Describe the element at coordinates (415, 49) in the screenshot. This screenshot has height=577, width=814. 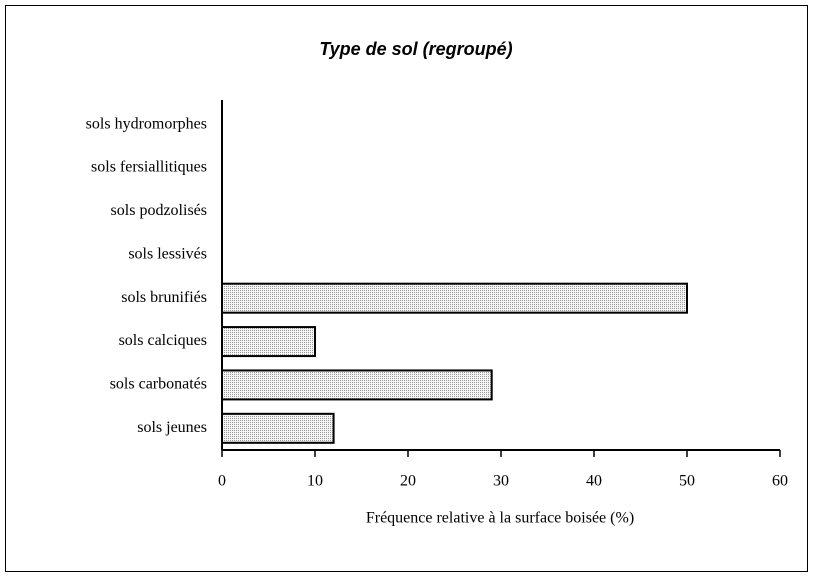
I see `chart-title: Type de sol (regroupé)` at that location.